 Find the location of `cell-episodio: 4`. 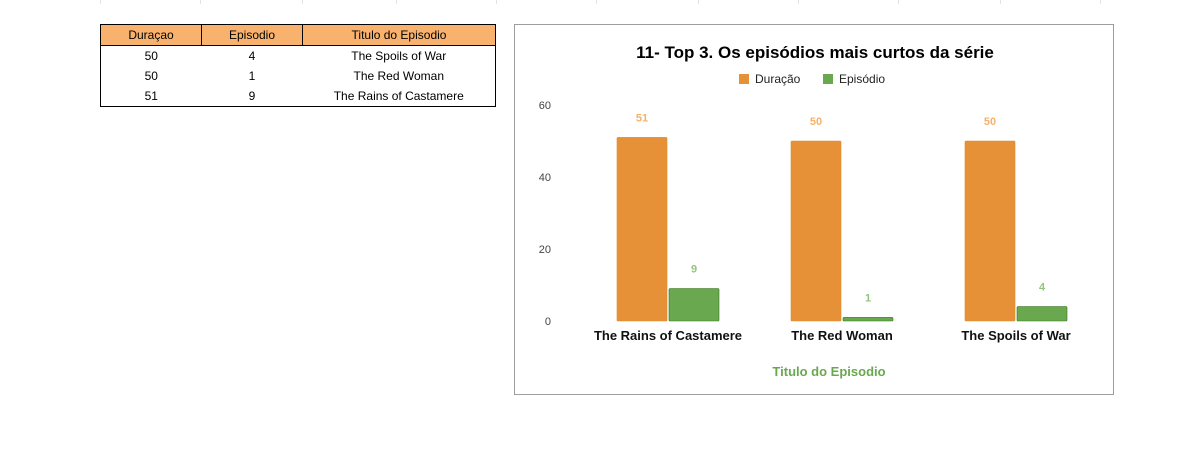

cell-episodio: 4 is located at coordinates (252, 56).